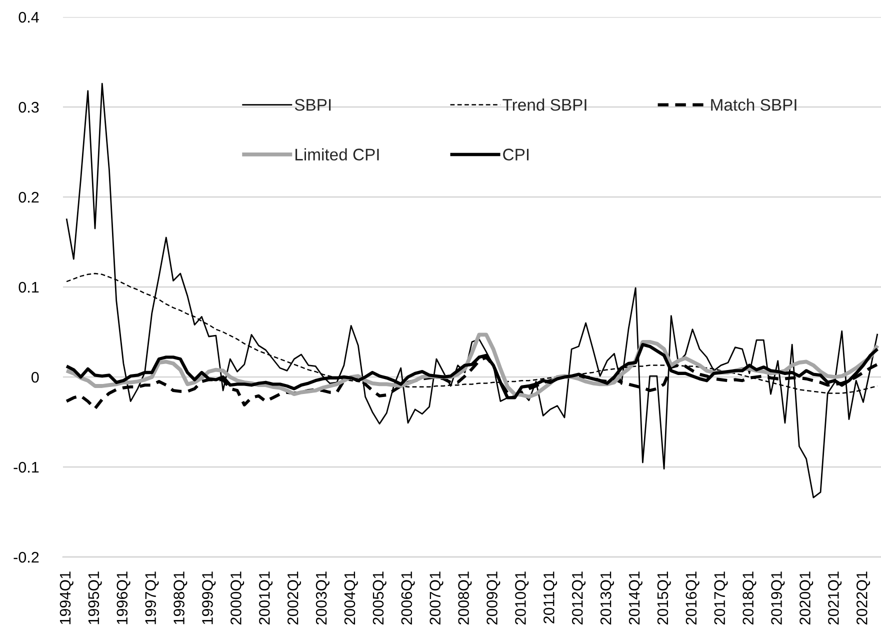 The height and width of the screenshot is (640, 881). Describe the element at coordinates (266, 598) in the screenshot. I see `x-tick-label: 2001Q1` at that location.